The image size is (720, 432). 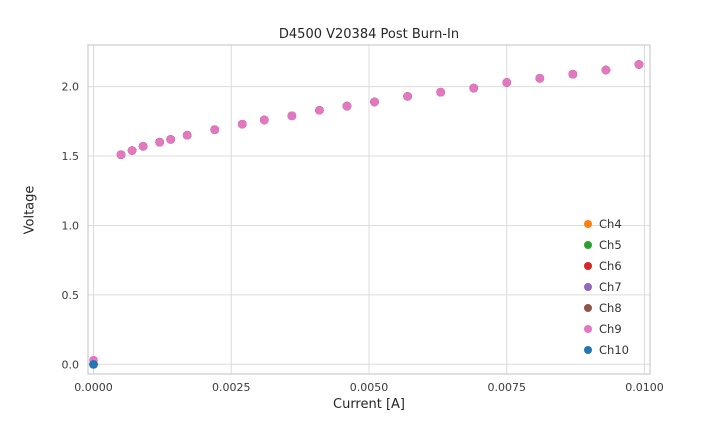 What do you see at coordinates (610, 245) in the screenshot?
I see `legend-label-ch5: Ch5` at bounding box center [610, 245].